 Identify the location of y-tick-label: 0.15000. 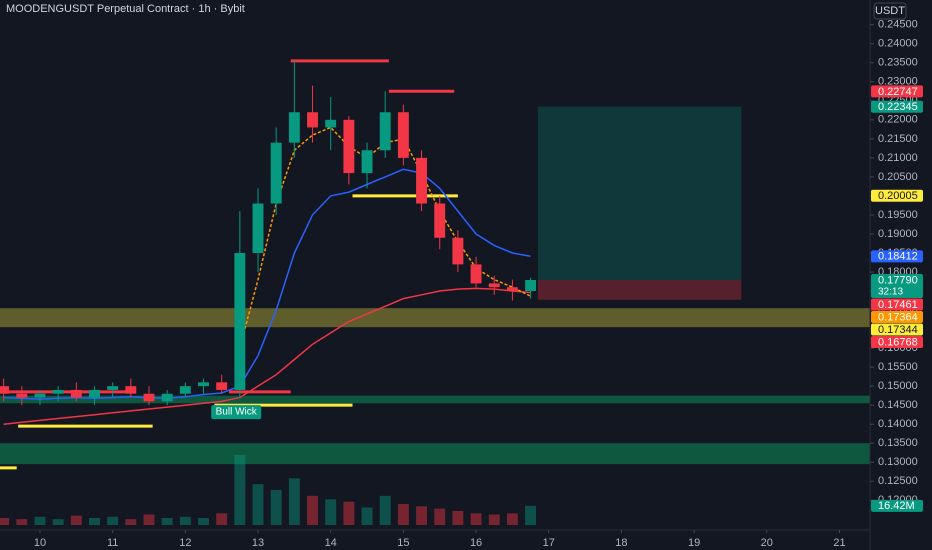
(898, 386).